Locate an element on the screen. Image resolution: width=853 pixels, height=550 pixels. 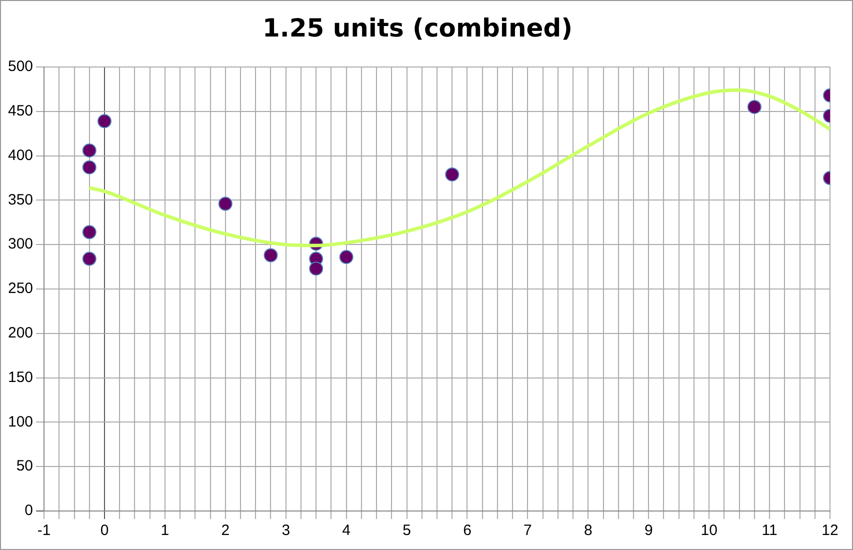
y-tick-label: 450 is located at coordinates (21, 111).